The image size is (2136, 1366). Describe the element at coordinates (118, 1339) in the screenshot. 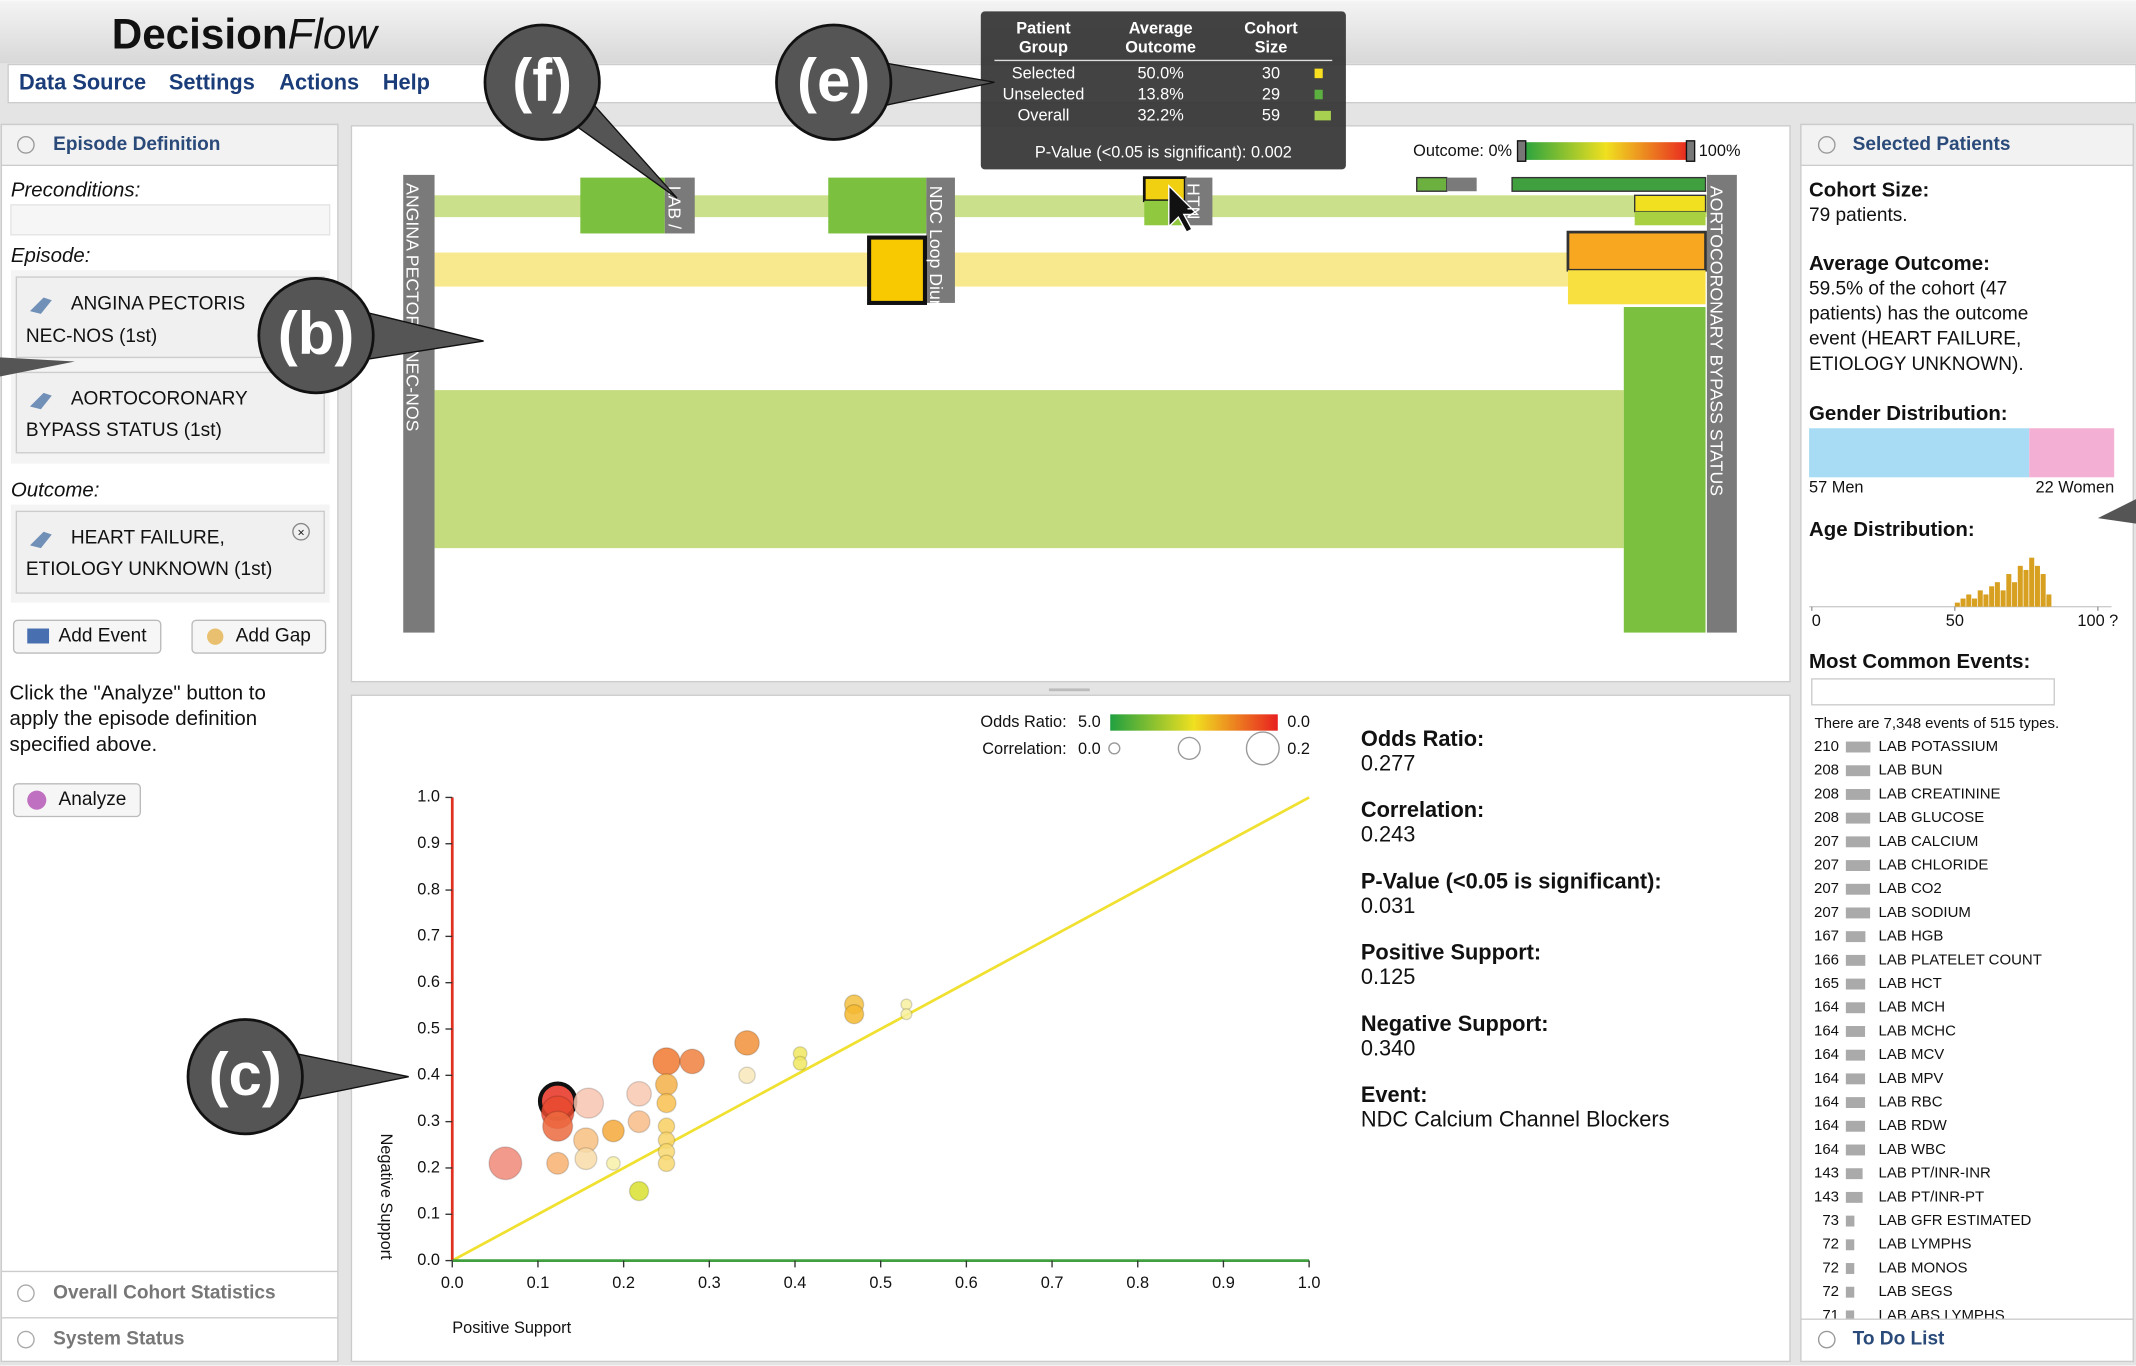

I see `panel-title: System Status` at that location.